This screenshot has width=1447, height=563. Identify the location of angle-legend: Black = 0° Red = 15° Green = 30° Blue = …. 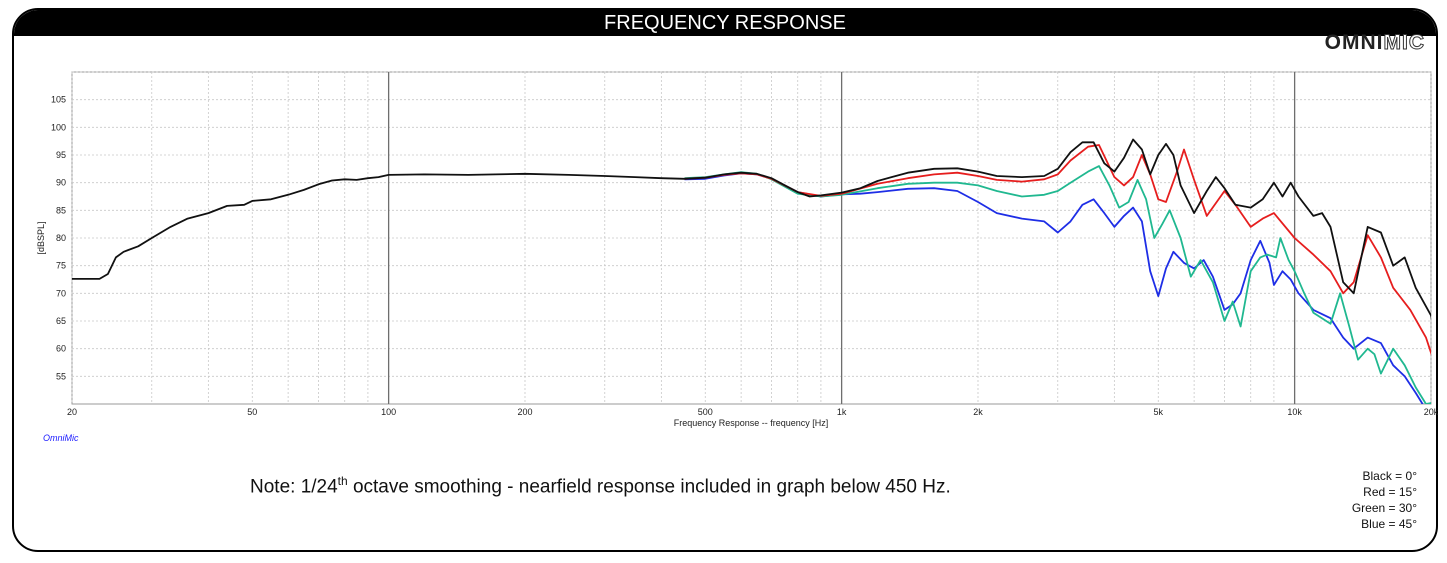
(1384, 500).